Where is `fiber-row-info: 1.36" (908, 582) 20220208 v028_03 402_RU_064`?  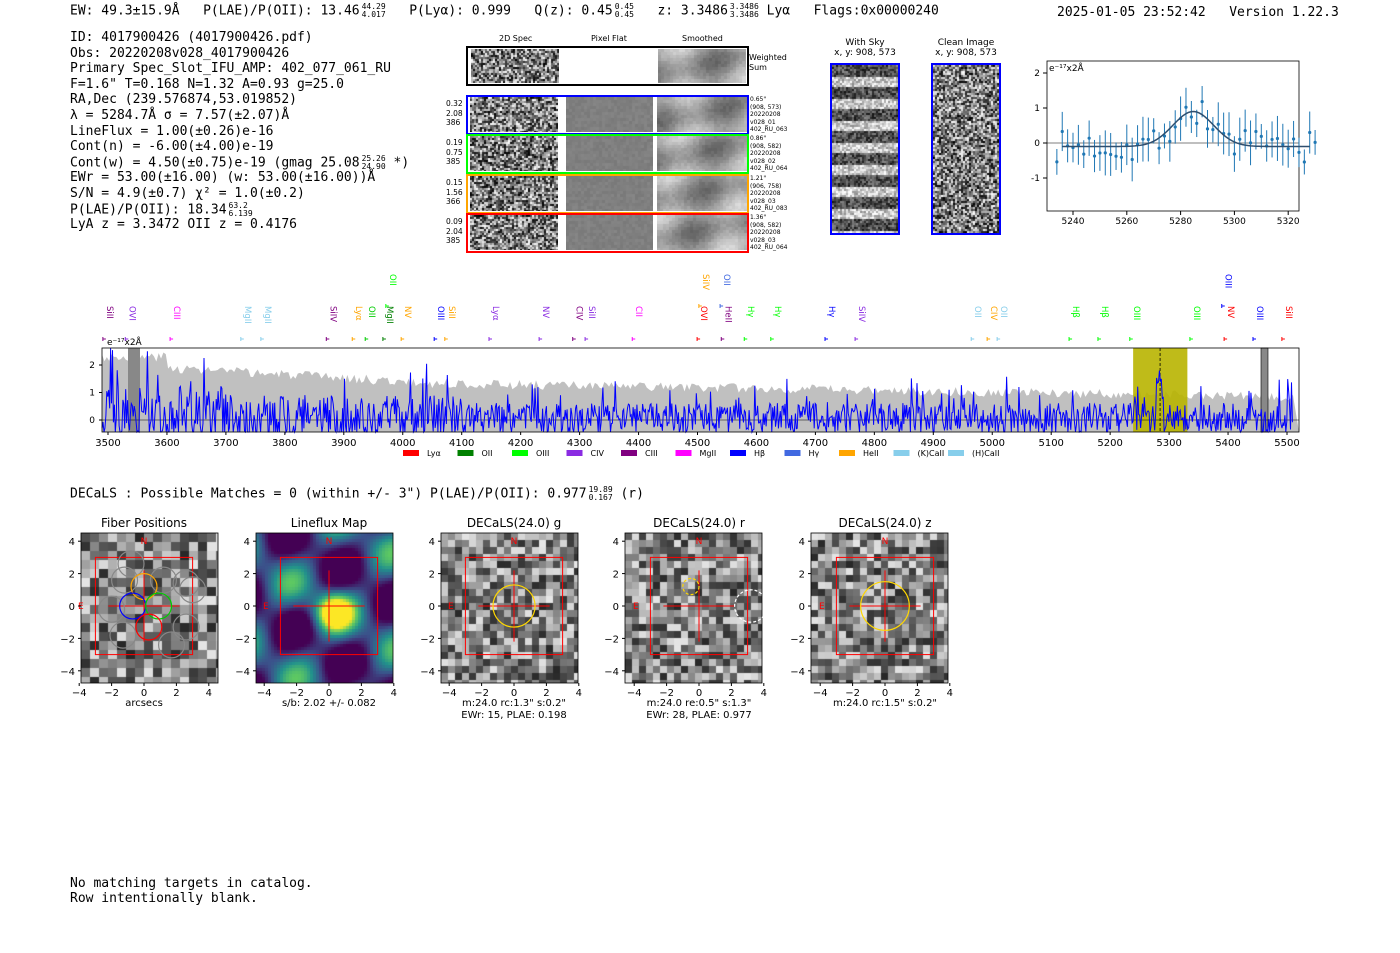 fiber-row-info: 1.36" (908, 582) 20220208 v028_03 402_RU_064 is located at coordinates (768, 233).